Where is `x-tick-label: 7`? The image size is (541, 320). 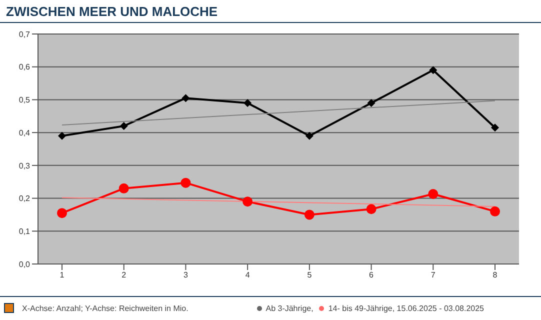 x-tick-label: 7 is located at coordinates (433, 275).